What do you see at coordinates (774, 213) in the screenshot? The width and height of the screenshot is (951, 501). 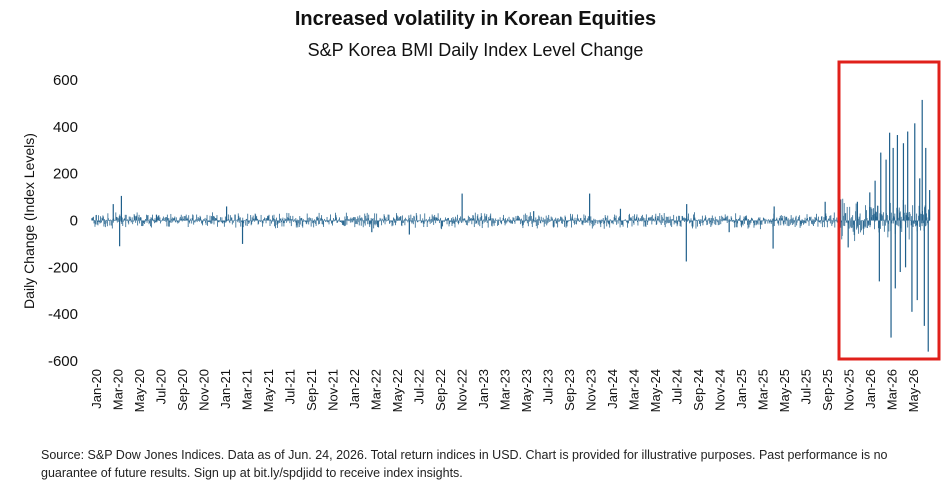 I see `bar` at bounding box center [774, 213].